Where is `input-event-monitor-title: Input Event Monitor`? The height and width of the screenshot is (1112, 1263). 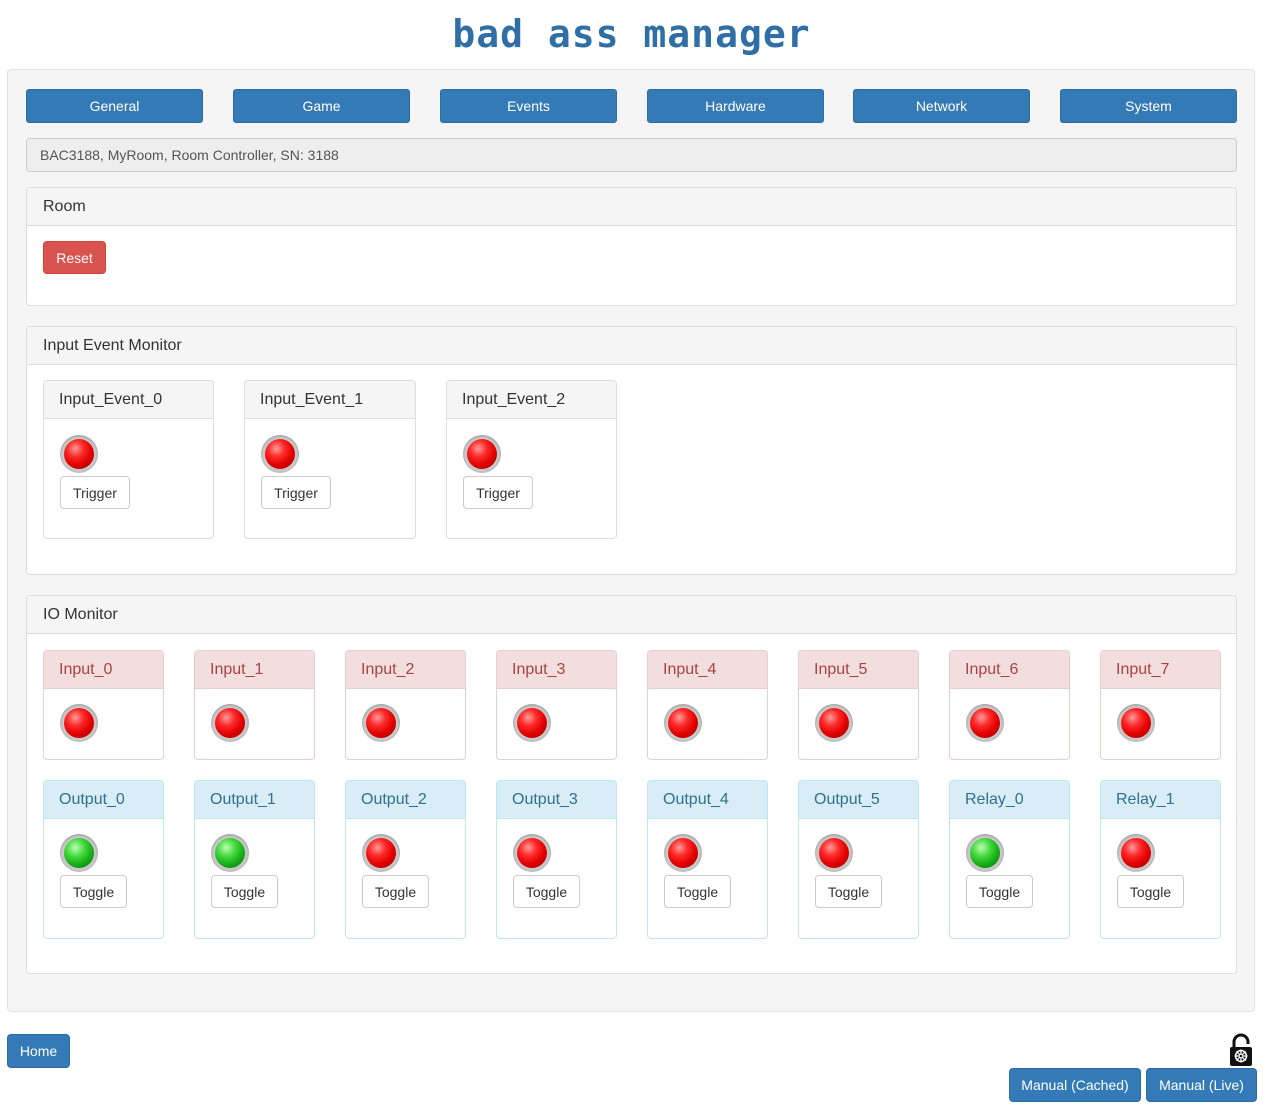 input-event-monitor-title: Input Event Monitor is located at coordinates (631, 346).